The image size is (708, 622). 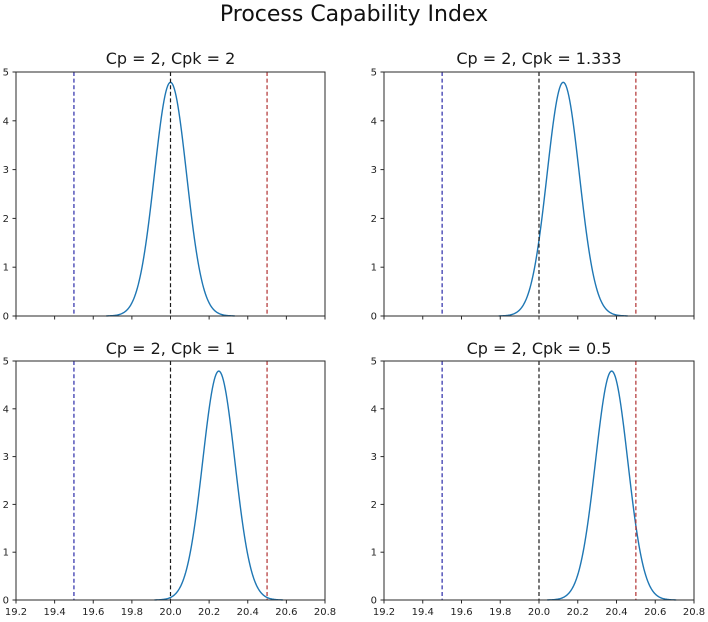 What do you see at coordinates (539, 348) in the screenshot?
I see `subplot-title: Cp = 2, Cpk = 0.5` at bounding box center [539, 348].